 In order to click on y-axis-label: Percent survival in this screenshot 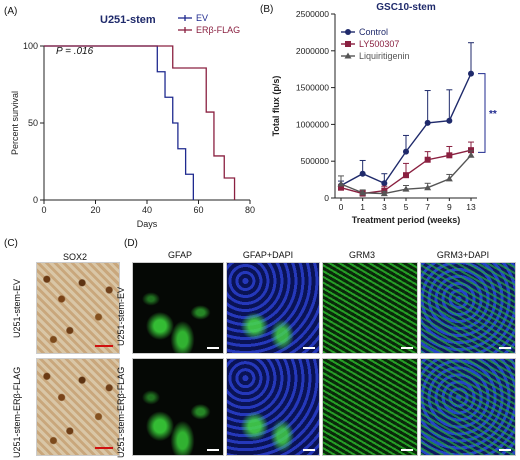, I will do `click(15, 123)`.